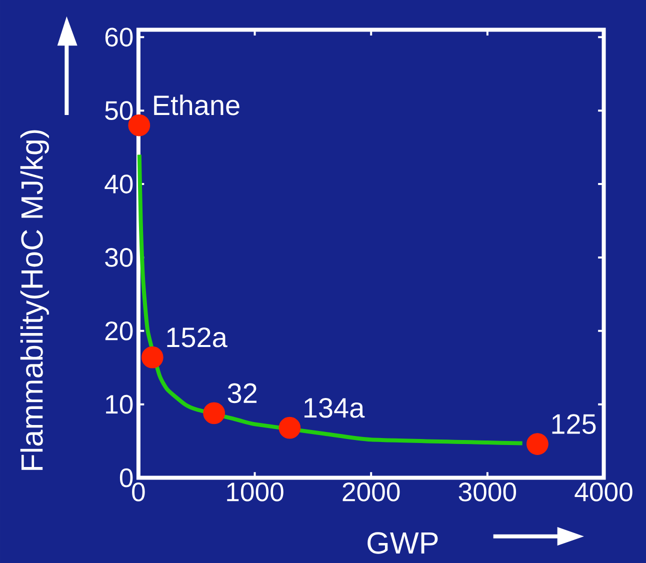 The height and width of the screenshot is (563, 646). Describe the element at coordinates (242, 393) in the screenshot. I see `annotation: 32` at that location.